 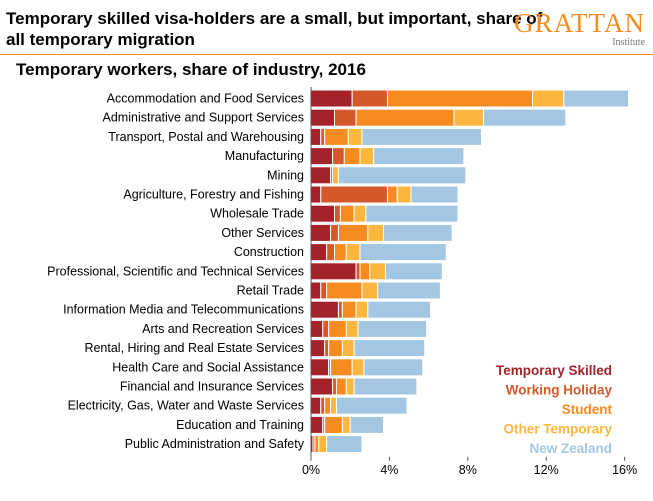 I want to click on category-label: Financial and Insurance Services, so click(x=212, y=387).